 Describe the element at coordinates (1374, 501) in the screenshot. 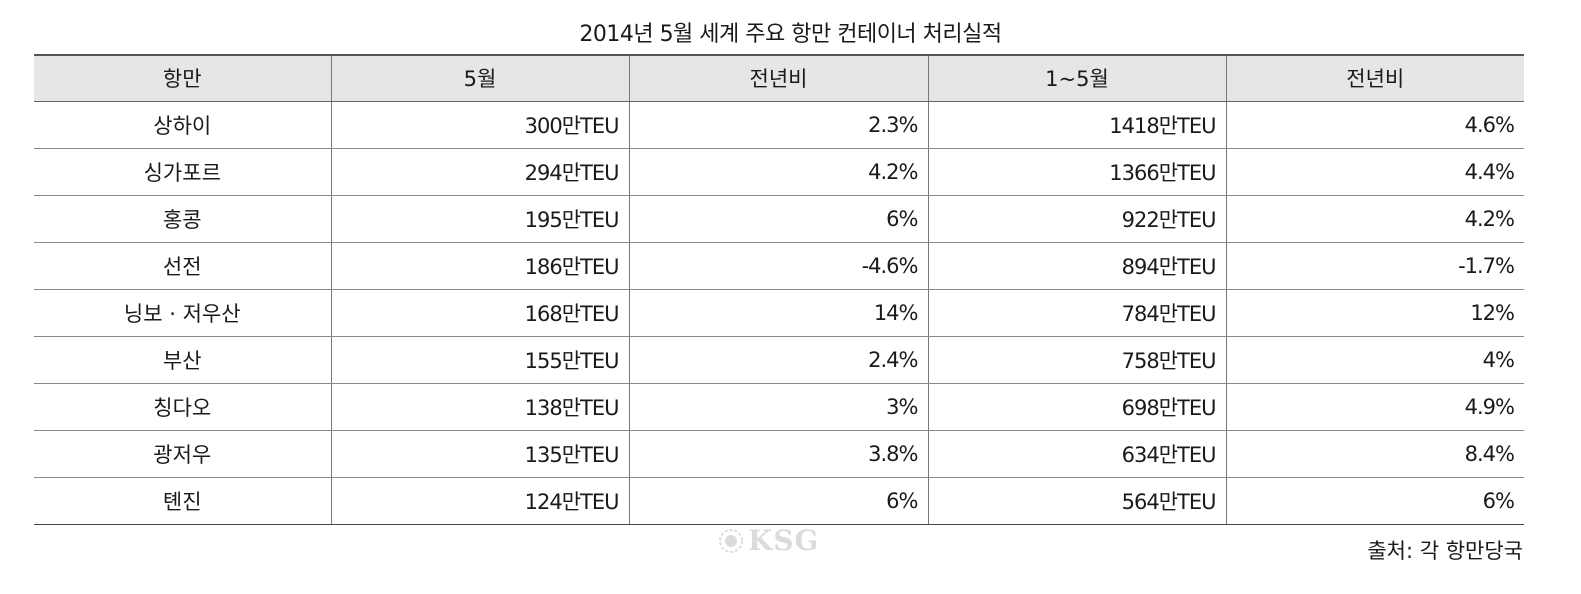

I see `ytd-yoy: 6%` at that location.